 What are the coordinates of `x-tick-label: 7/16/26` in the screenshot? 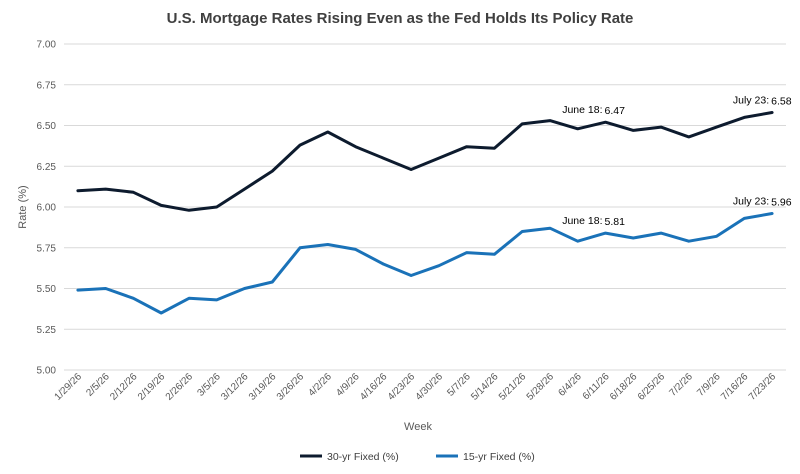 It's located at (735, 387).